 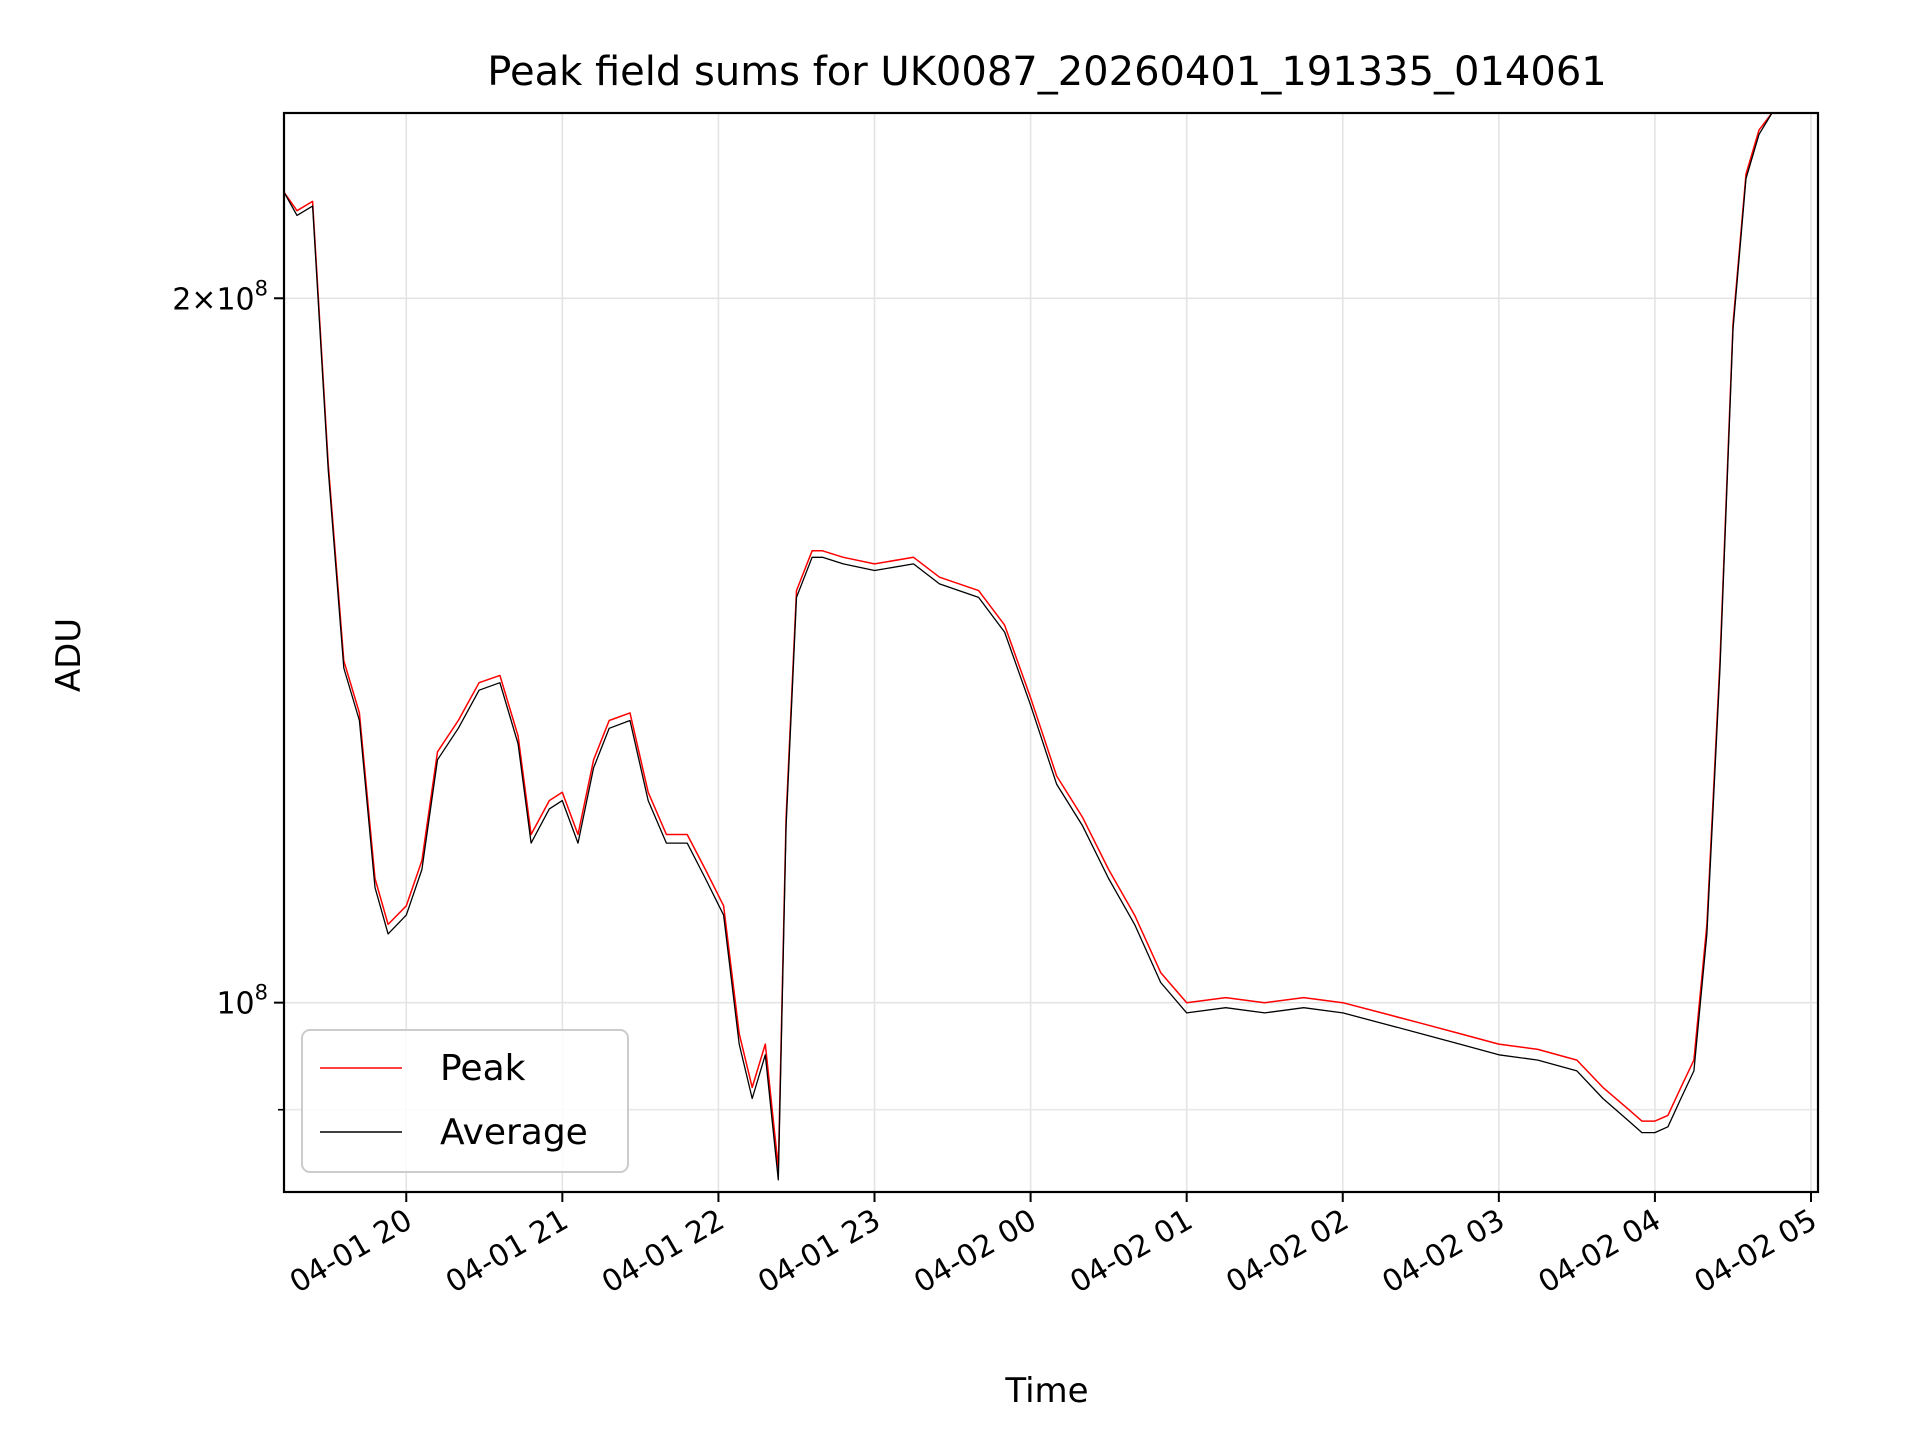 What do you see at coordinates (514, 1132) in the screenshot?
I see `legend-label-average: Average` at bounding box center [514, 1132].